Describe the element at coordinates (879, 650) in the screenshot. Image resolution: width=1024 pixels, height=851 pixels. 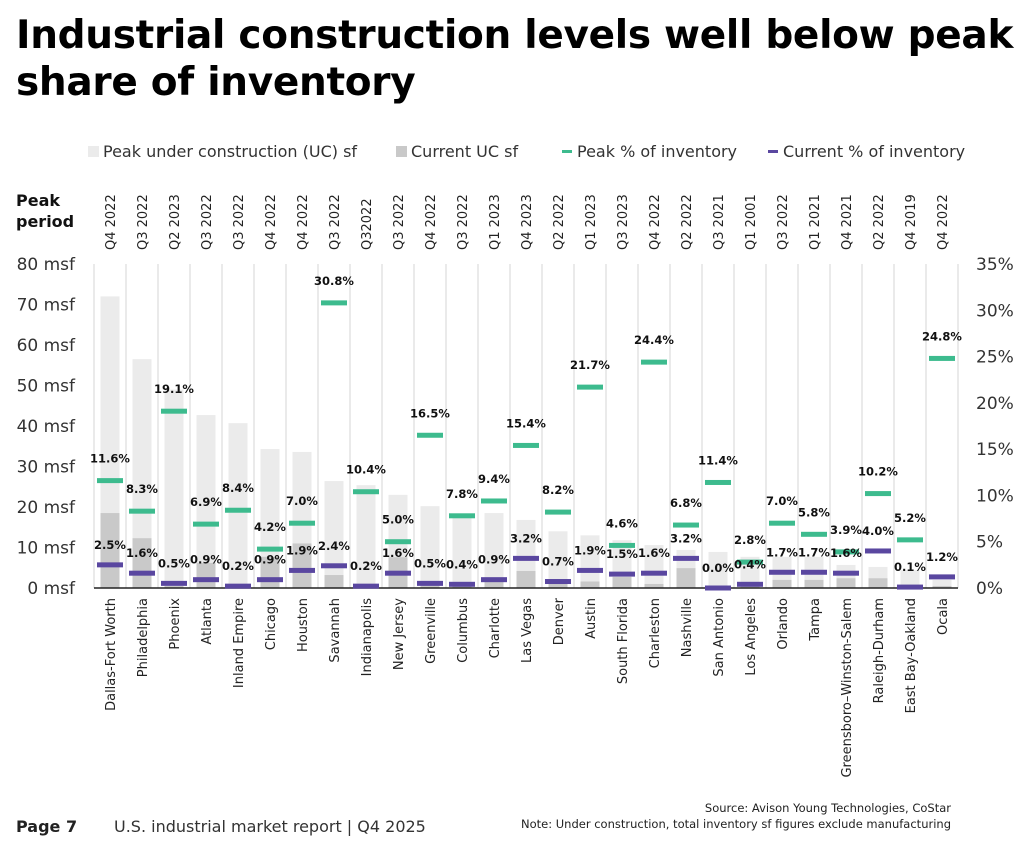
I see `x-tick-label: Raleigh-Durham` at that location.